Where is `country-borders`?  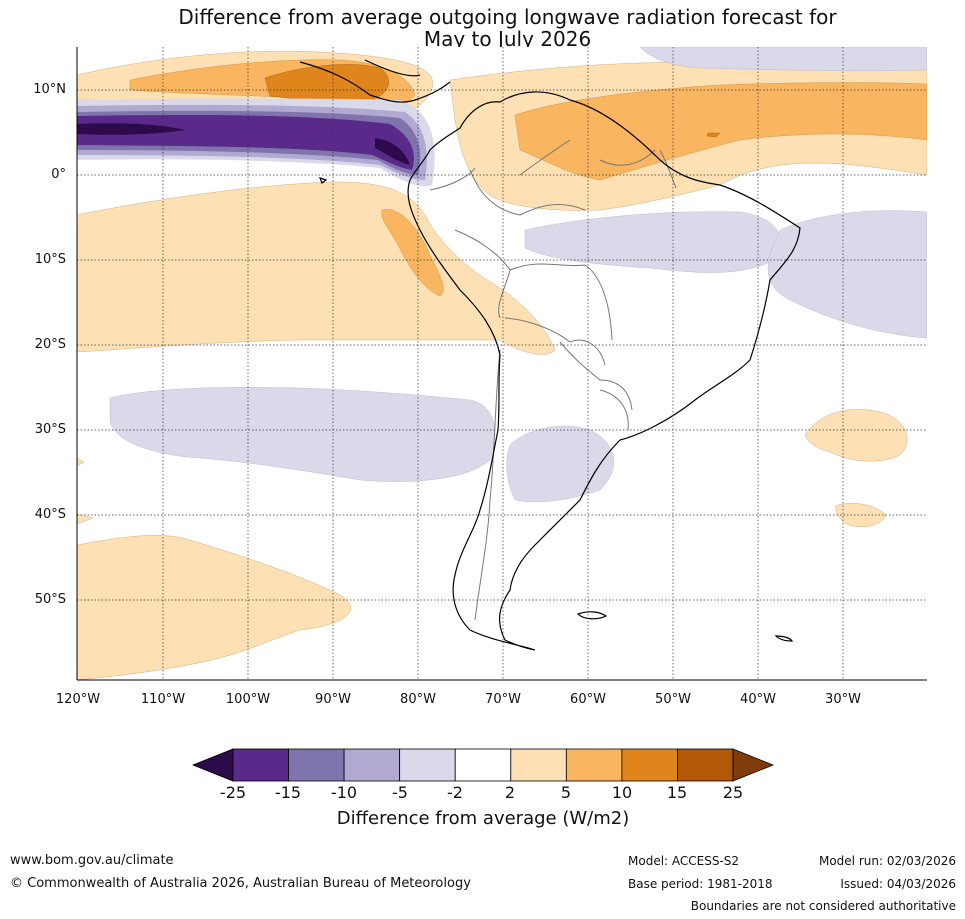 country-borders is located at coordinates (553, 380).